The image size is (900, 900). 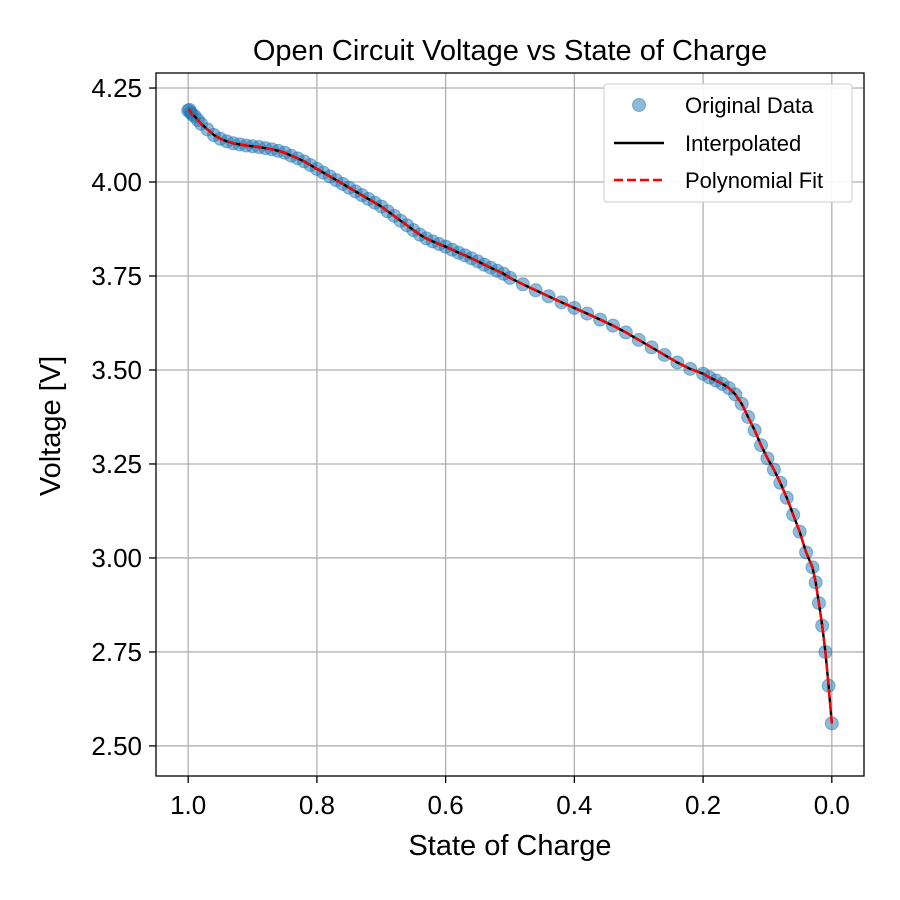 I want to click on x-tick-label: 0.4, so click(x=574, y=805).